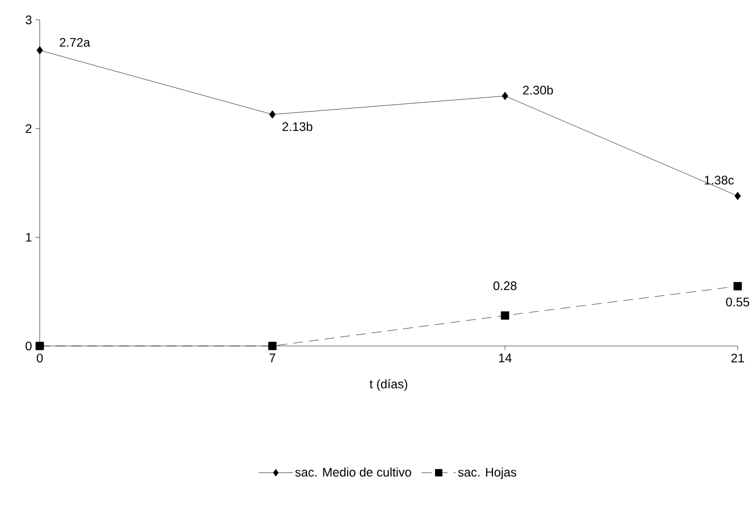 Image resolution: width=753 pixels, height=513 pixels. What do you see at coordinates (29, 237) in the screenshot?
I see `y-tick-label: 1` at bounding box center [29, 237].